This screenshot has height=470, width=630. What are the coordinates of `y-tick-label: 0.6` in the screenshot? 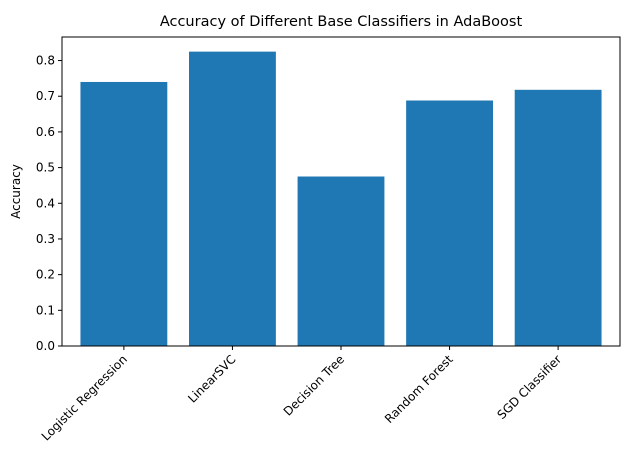 It's located at (45, 132).